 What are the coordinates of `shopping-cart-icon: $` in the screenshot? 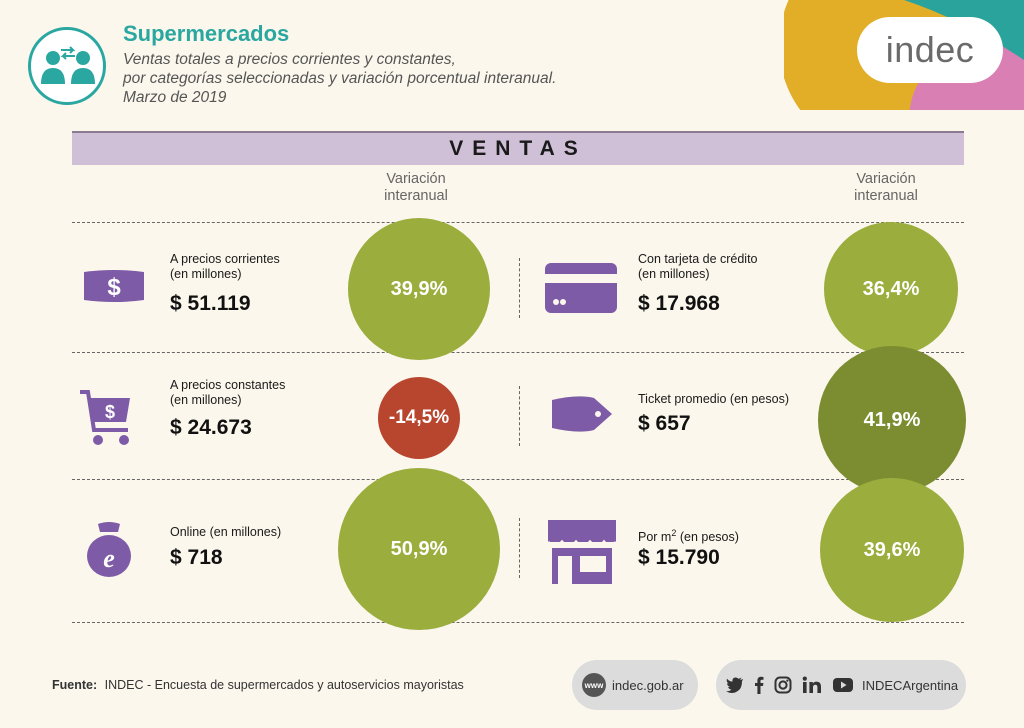 It's located at (105, 417).